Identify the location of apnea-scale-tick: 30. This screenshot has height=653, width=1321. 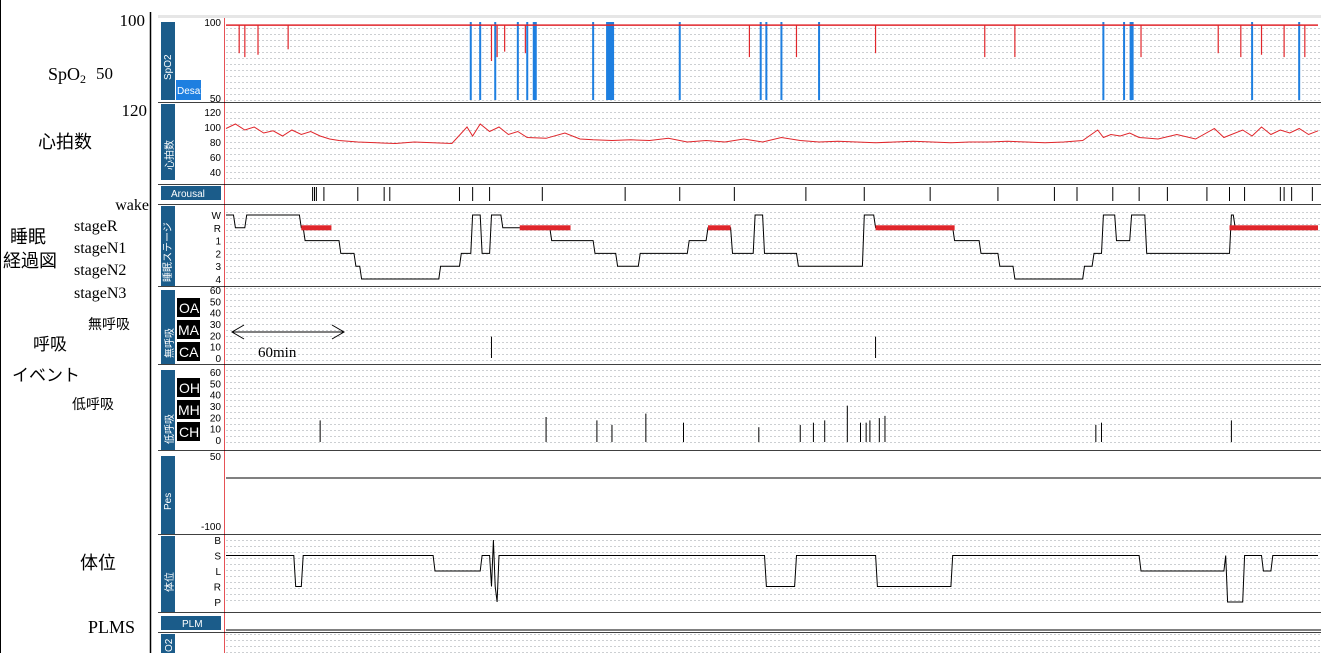
(216, 325).